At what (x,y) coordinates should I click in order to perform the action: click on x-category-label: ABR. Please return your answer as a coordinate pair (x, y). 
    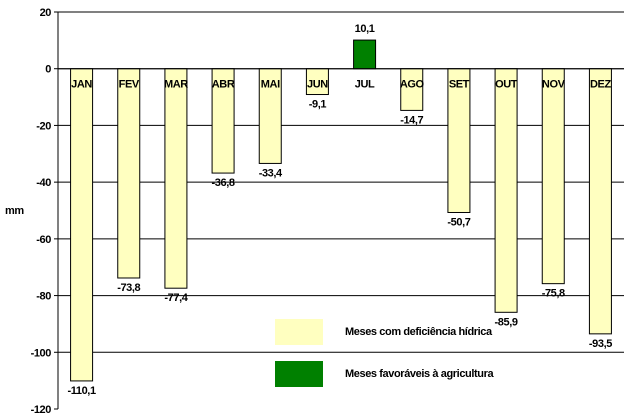
    Looking at the image, I should click on (223, 85).